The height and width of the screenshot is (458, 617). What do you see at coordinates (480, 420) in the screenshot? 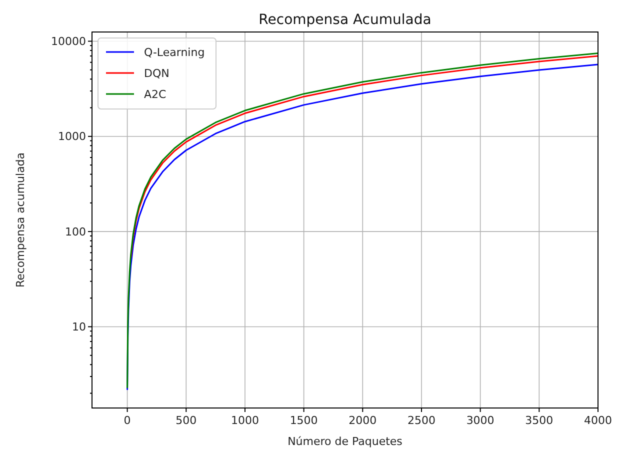
I see `x-tick-label: 3000` at bounding box center [480, 420].